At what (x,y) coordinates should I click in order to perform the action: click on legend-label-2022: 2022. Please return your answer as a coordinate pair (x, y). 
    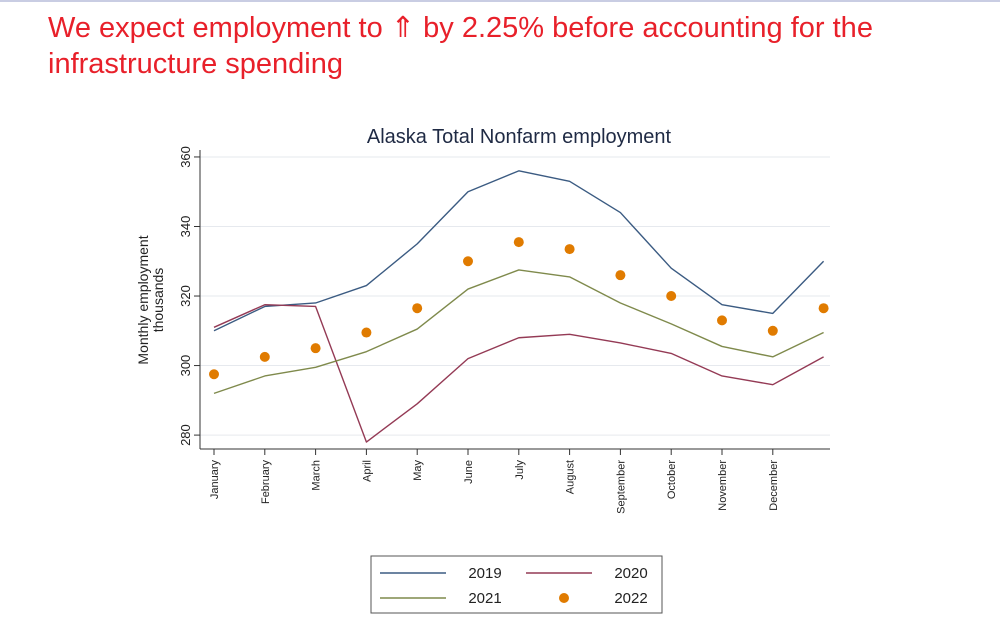
    Looking at the image, I should click on (630, 598).